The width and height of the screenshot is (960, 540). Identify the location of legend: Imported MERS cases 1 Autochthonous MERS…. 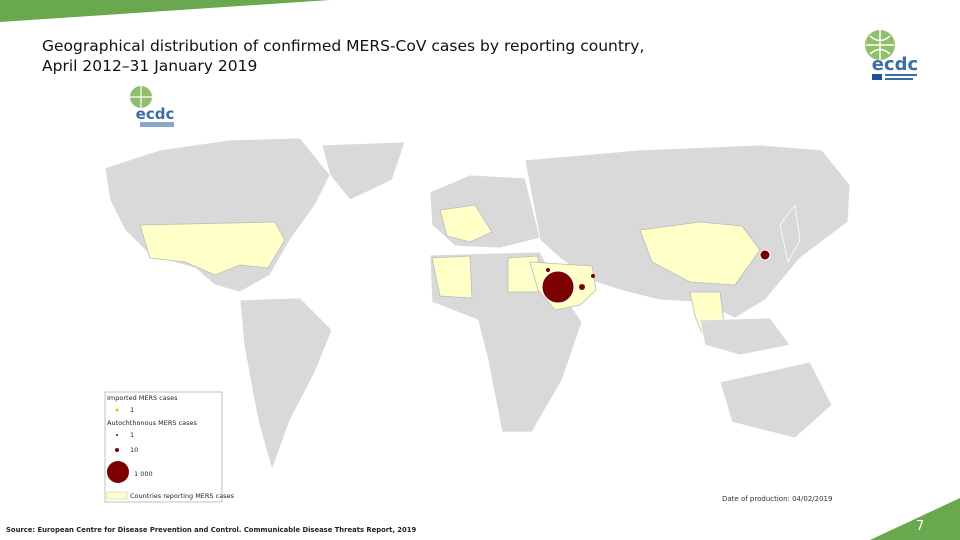
(169, 447).